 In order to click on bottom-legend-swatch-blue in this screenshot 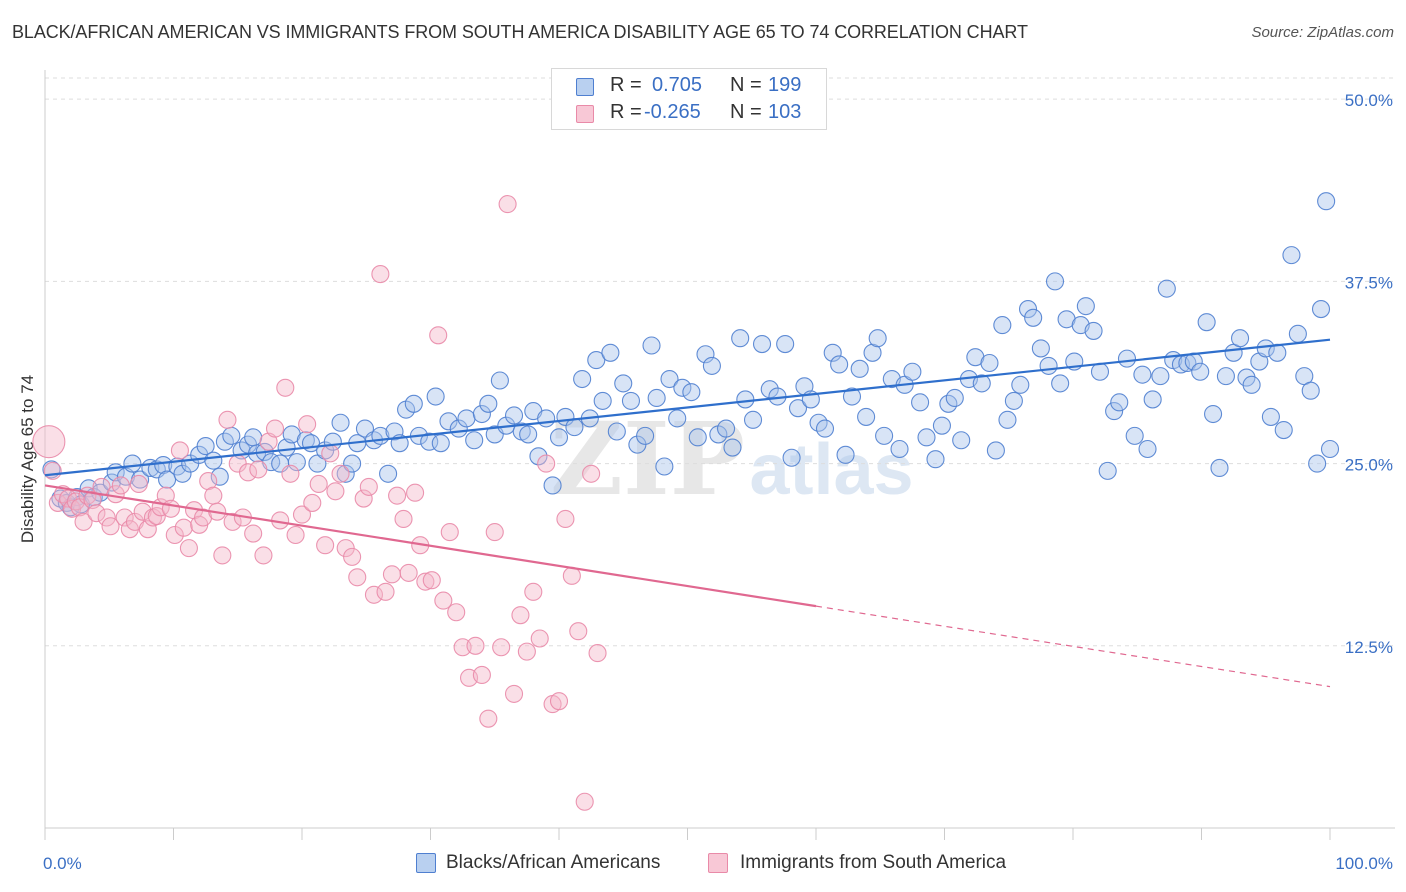, I will do `click(426, 863)`.